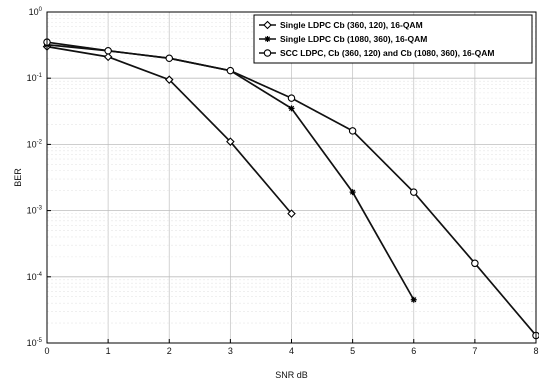 The width and height of the screenshot is (539, 383). Describe the element at coordinates (36, 12) in the screenshot. I see `y-tick-label: 100` at that location.